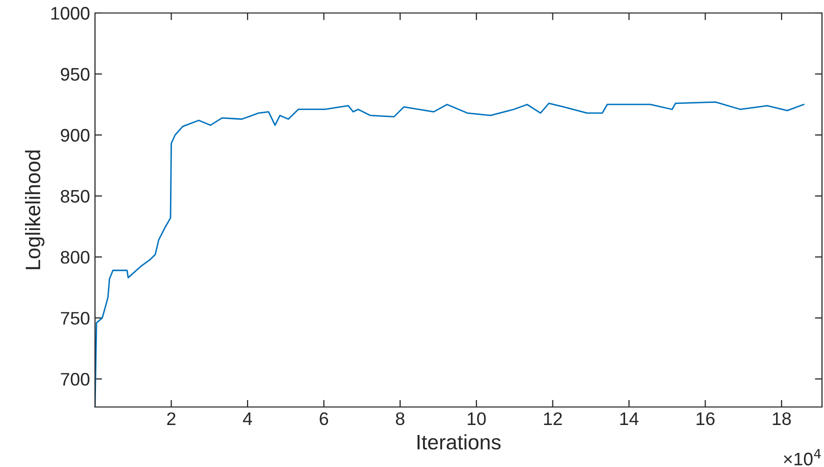 This screenshot has height=467, width=824. What do you see at coordinates (75, 318) in the screenshot?
I see `y-tick-label: 750` at bounding box center [75, 318].